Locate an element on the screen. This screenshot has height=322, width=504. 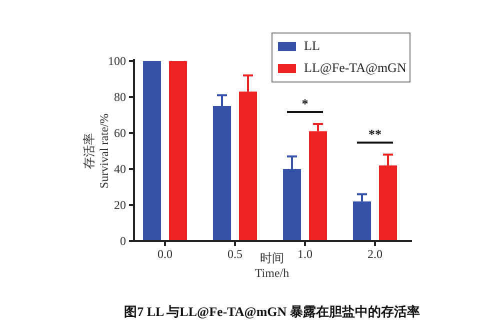
x-tick-label: 1.0 is located at coordinates (305, 254).